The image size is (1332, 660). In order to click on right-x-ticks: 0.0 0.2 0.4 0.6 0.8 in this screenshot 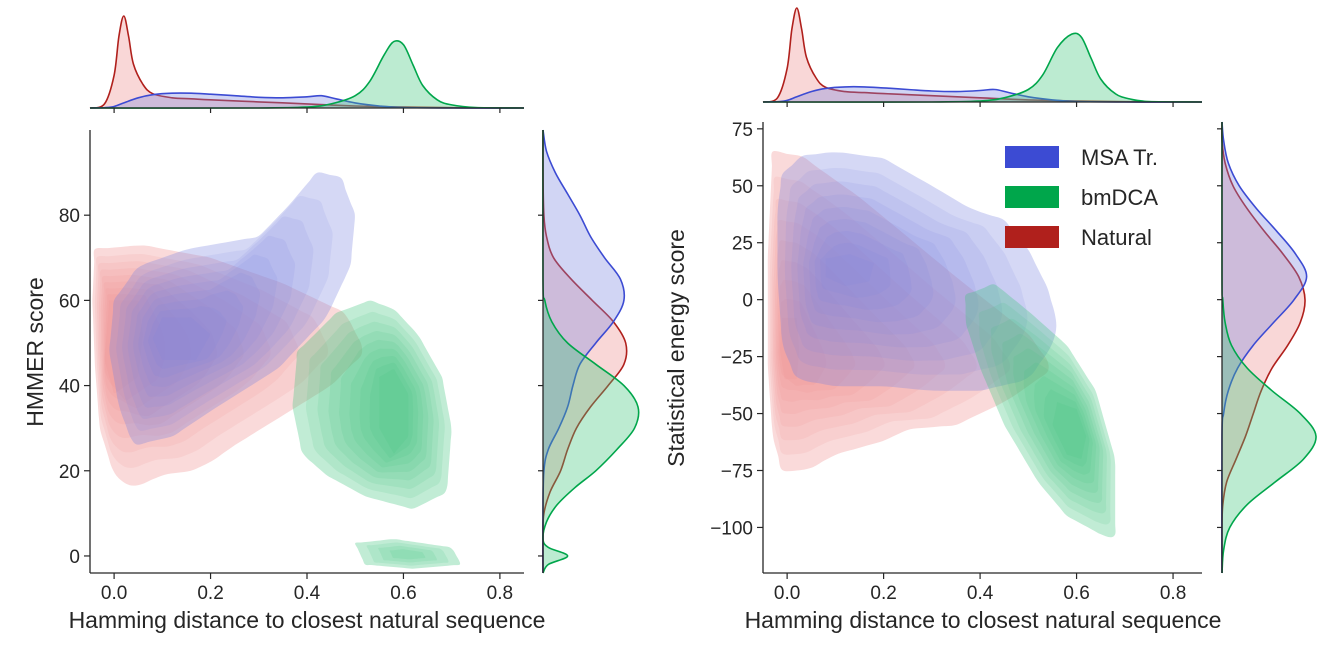, I will do `click(980, 588)`.